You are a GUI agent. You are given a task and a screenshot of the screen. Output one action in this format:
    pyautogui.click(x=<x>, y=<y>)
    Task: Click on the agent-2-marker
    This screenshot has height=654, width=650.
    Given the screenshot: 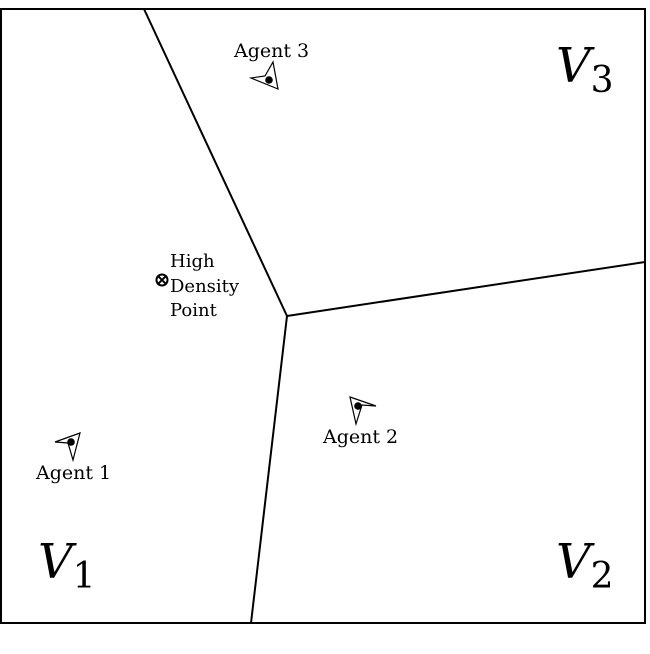 What is the action you would take?
    pyautogui.click(x=363, y=411)
    